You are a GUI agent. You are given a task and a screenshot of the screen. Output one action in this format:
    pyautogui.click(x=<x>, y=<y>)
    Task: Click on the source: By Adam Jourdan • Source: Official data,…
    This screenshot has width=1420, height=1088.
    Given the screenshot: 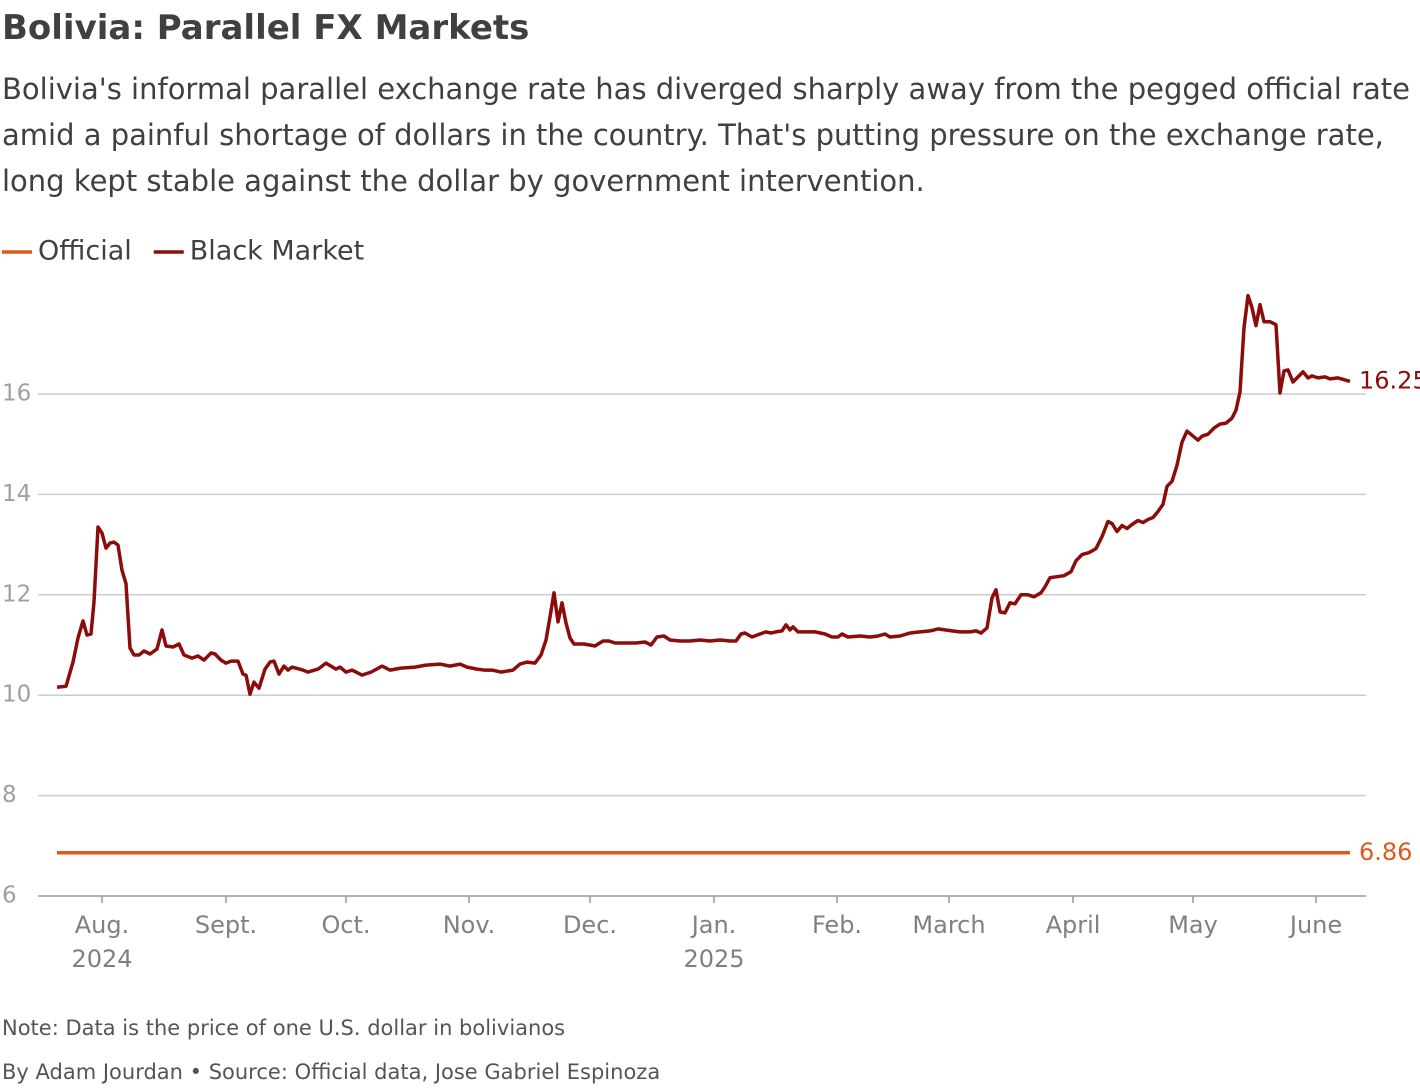 What is the action you would take?
    pyautogui.click(x=331, y=1072)
    